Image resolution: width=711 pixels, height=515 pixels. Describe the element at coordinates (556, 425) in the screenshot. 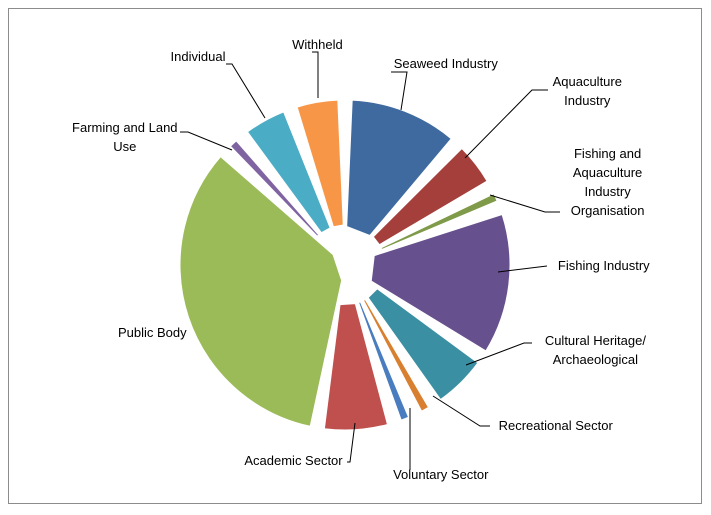

I see `slice-label-6: Recreational Sector` at that location.